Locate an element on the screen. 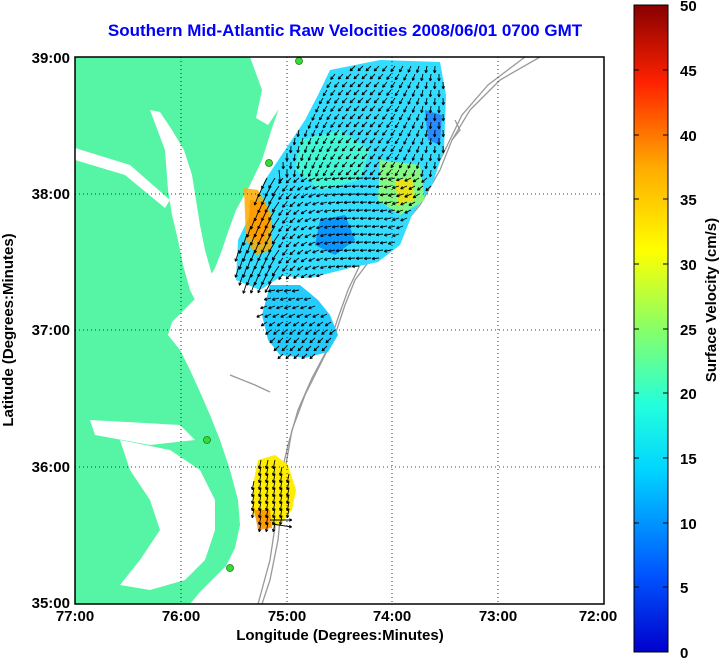  colorbar-tick-label: 20 is located at coordinates (688, 394).